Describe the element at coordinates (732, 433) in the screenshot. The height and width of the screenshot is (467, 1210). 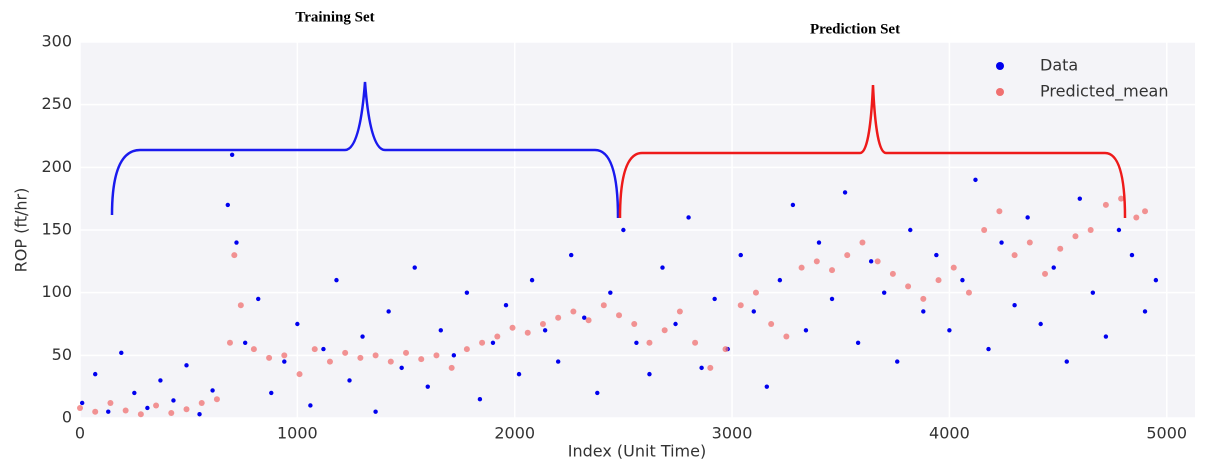
I see `x-tick-label: 3000` at that location.